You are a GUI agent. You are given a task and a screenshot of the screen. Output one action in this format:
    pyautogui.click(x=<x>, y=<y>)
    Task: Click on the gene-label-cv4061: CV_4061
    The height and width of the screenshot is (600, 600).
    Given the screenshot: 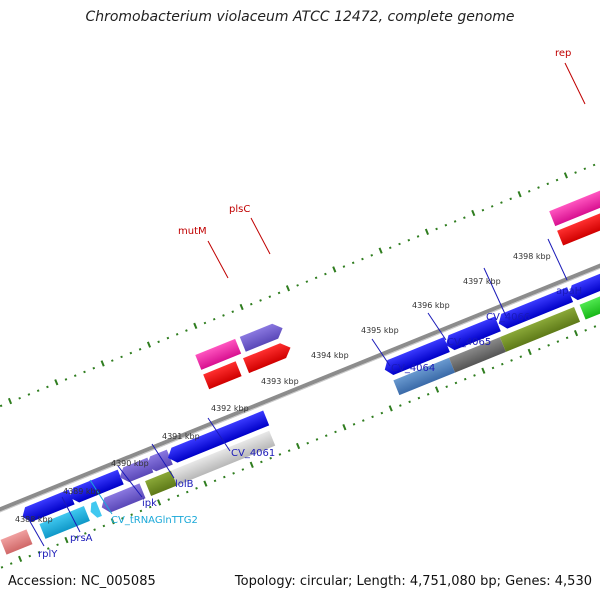 What is the action you would take?
    pyautogui.click(x=253, y=453)
    